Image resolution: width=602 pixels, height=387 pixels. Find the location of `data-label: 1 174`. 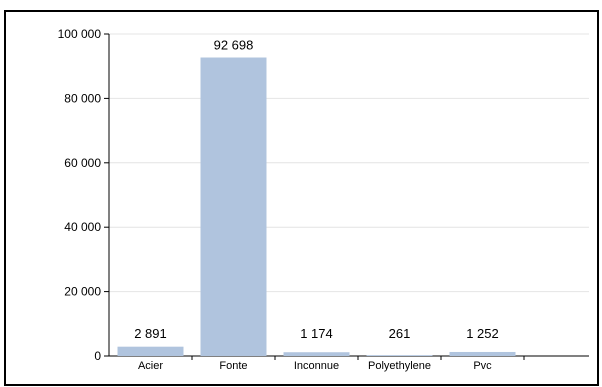

data-label: 1 174 is located at coordinates (316, 333).